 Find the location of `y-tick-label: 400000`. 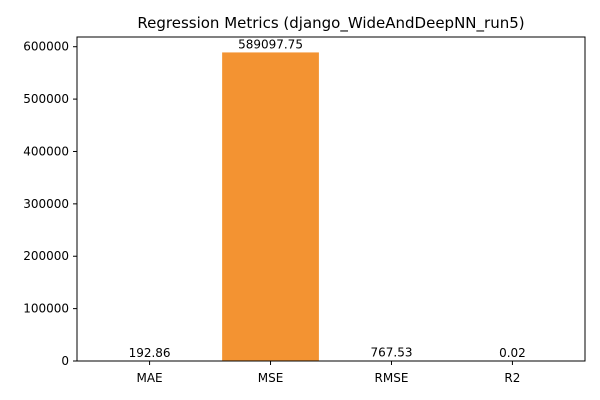

y-tick-label: 400000 is located at coordinates (46, 151).